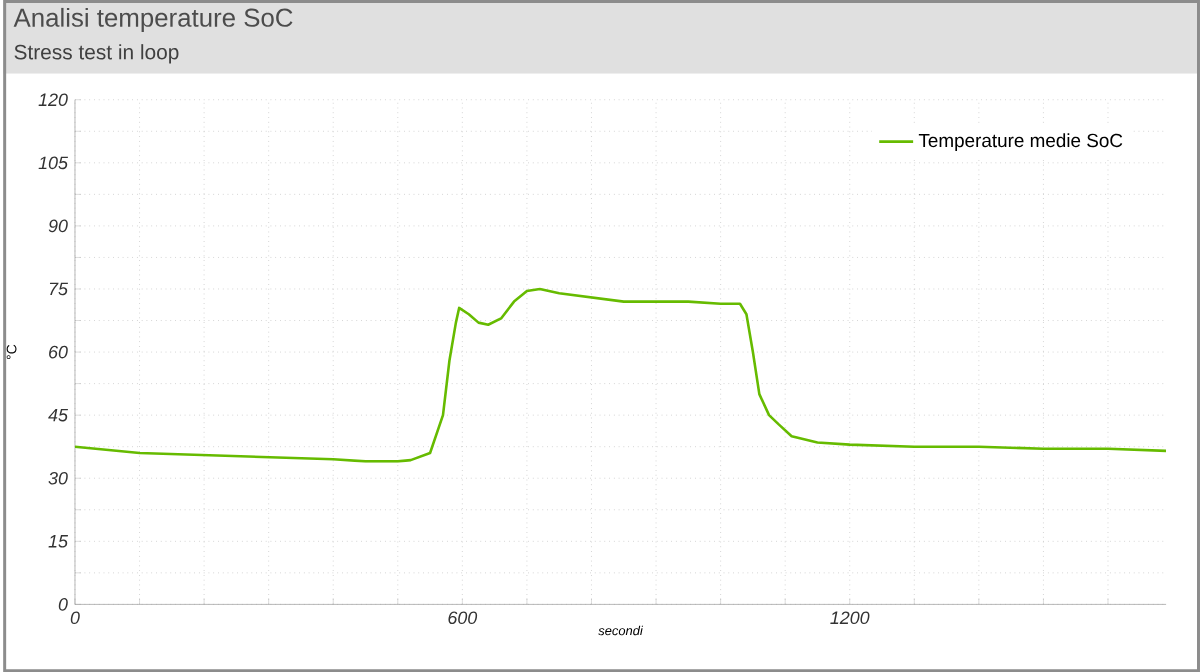 The width and height of the screenshot is (1200, 672). Describe the element at coordinates (63, 604) in the screenshot. I see `y-tick-label: 0` at that location.